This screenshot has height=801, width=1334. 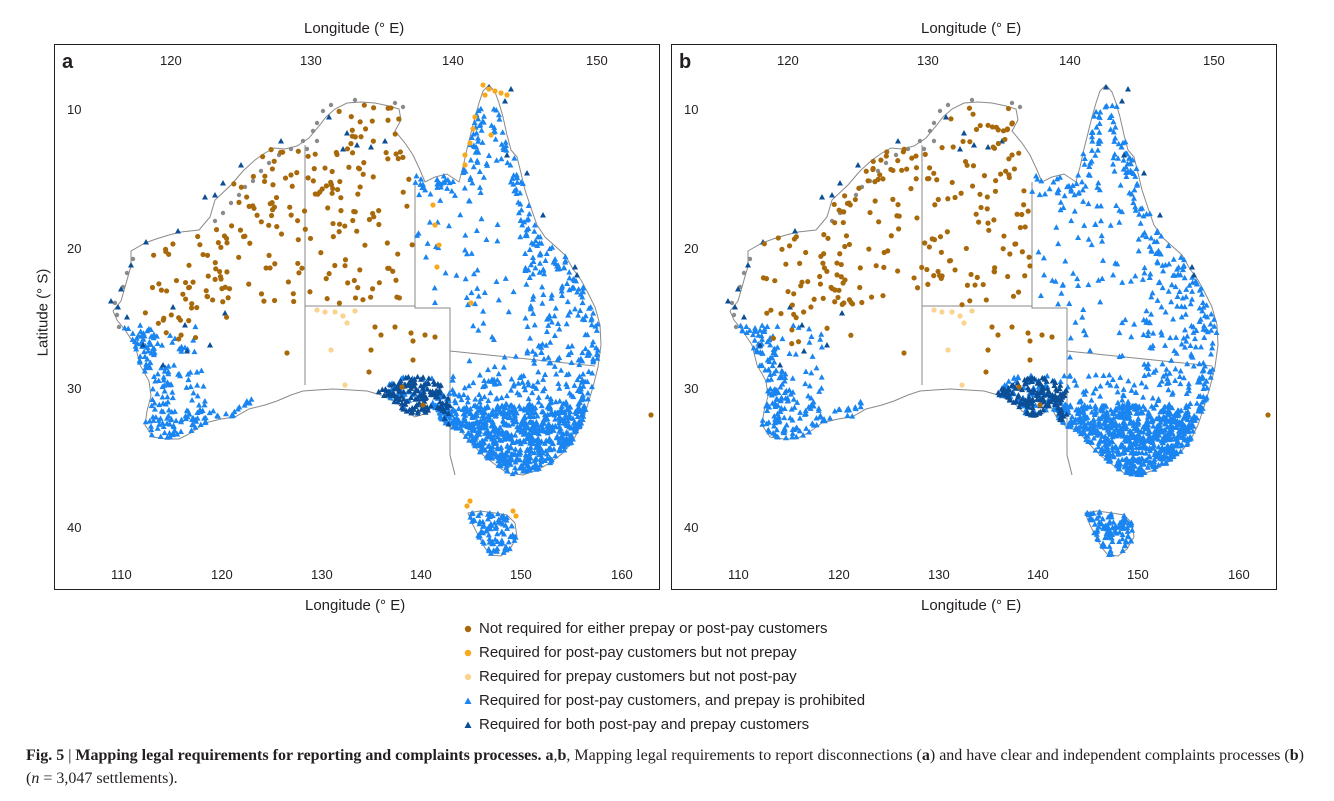 I want to click on latitude-tick: 30, so click(x=74, y=388).